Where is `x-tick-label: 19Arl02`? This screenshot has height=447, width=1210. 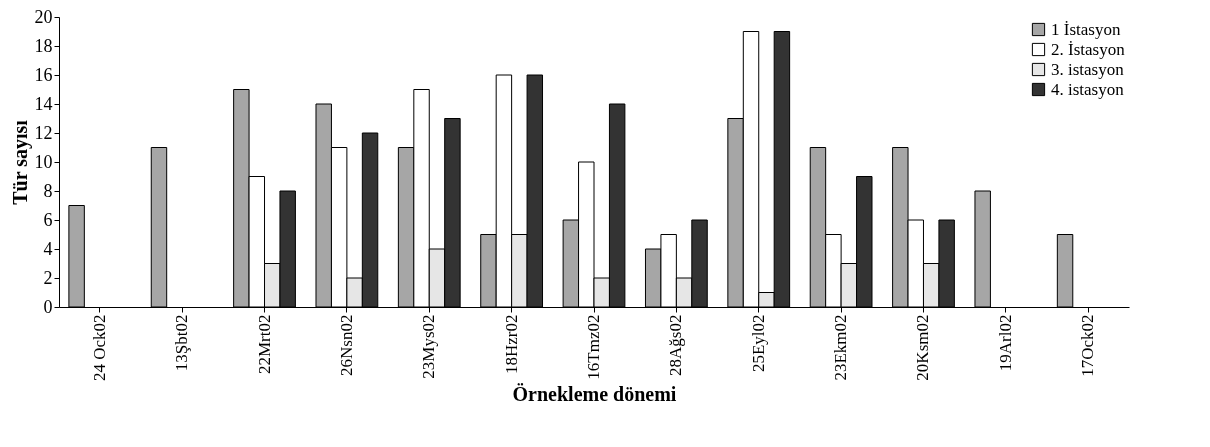 x-tick-label: 19Arl02 is located at coordinates (1005, 343).